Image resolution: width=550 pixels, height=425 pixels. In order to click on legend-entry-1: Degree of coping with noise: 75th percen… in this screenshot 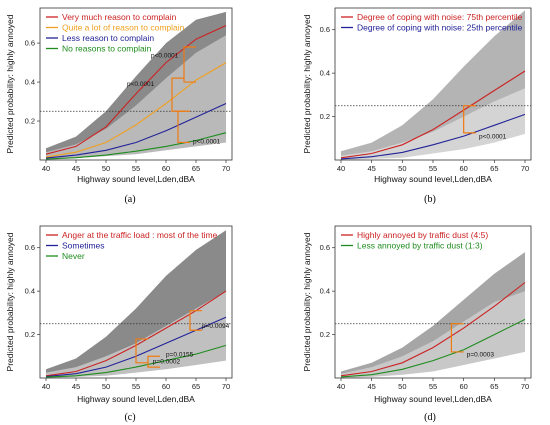, I will do `click(440, 17)`.